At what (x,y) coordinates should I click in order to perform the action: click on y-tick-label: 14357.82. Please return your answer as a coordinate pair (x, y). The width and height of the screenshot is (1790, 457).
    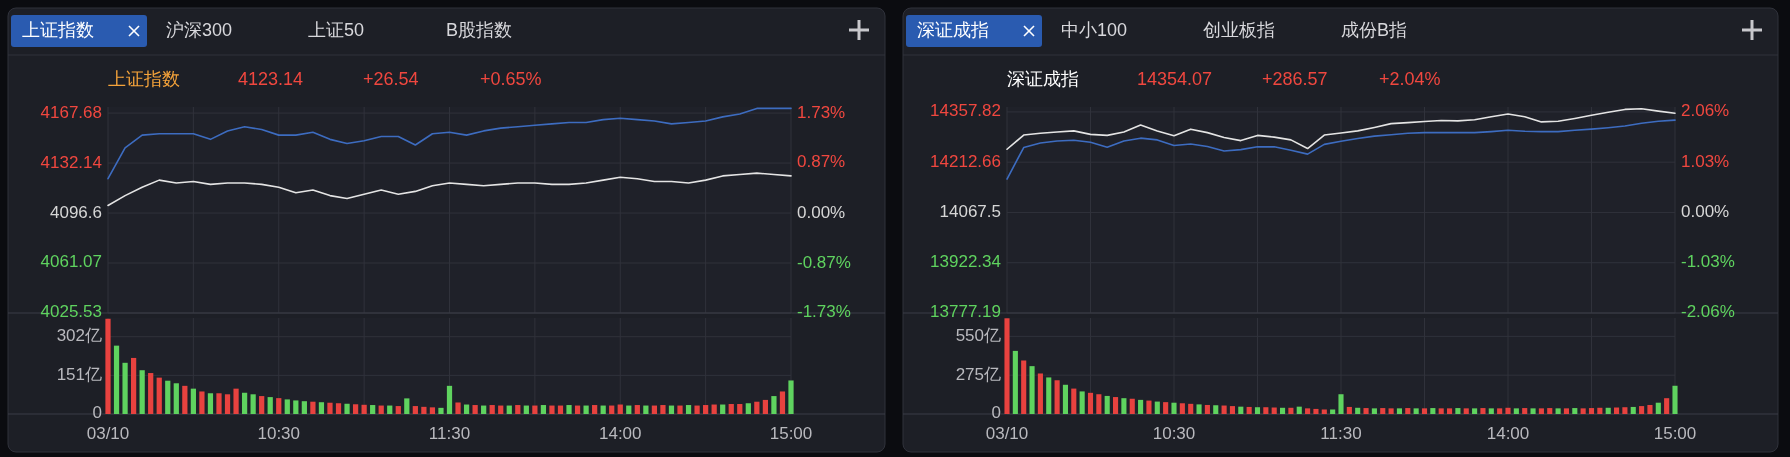
    Looking at the image, I should click on (965, 111).